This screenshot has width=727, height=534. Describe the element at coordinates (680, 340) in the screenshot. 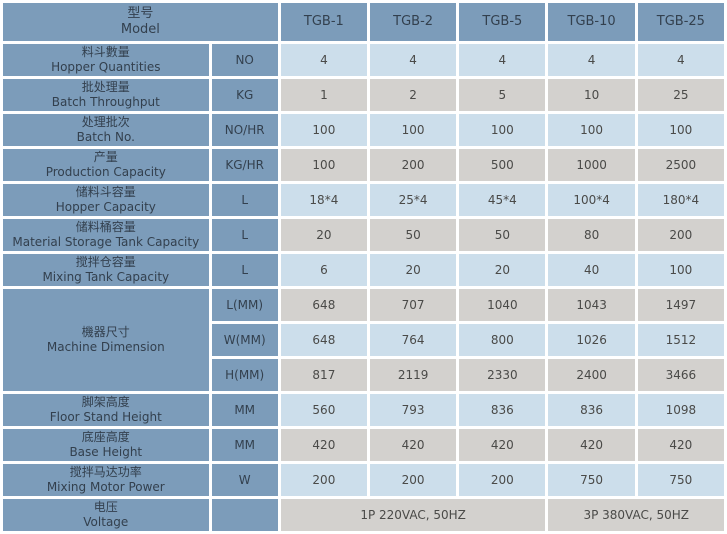

I see `value-cell: 1512` at that location.